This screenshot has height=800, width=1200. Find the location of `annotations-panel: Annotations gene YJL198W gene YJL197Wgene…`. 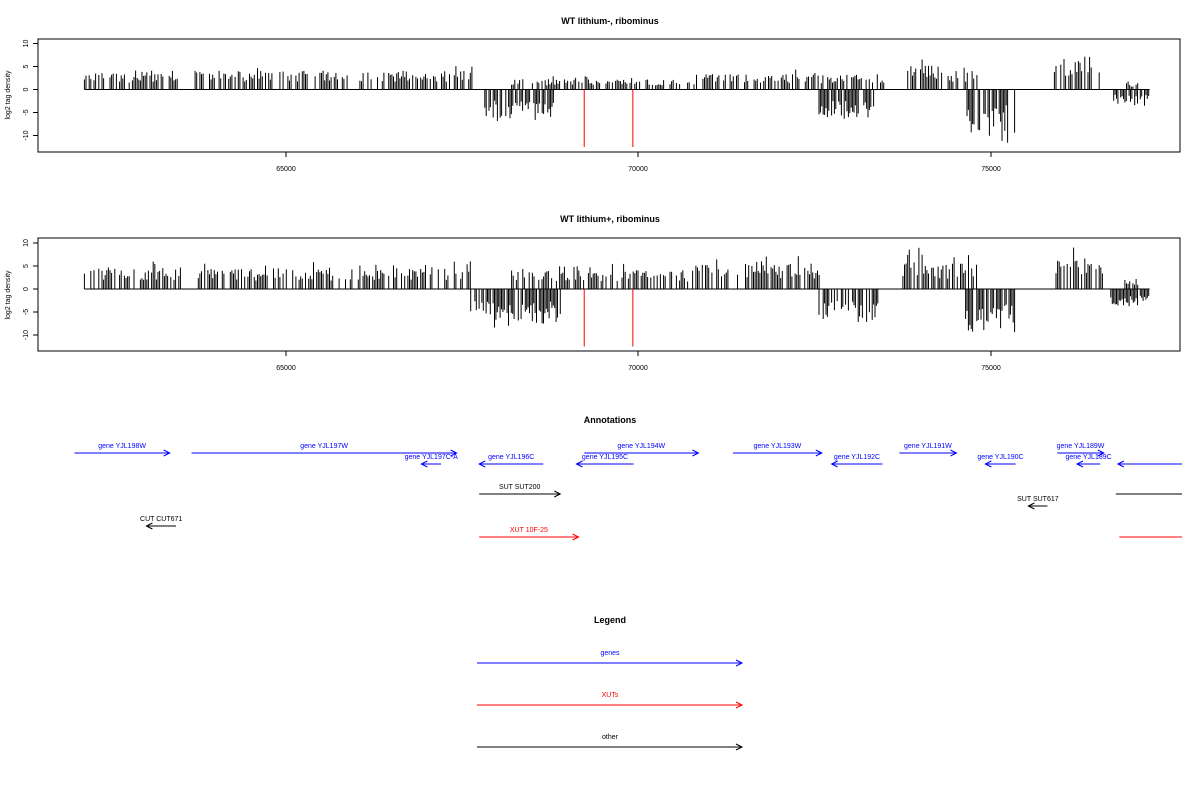

annotations-panel: Annotations gene YJL198W gene YJL197Wgene… is located at coordinates (628, 478).